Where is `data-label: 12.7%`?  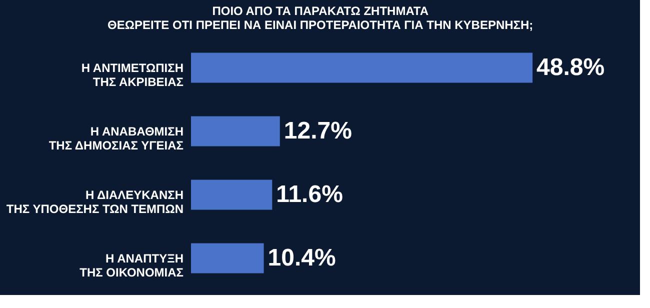
data-label: 12.7% is located at coordinates (318, 130).